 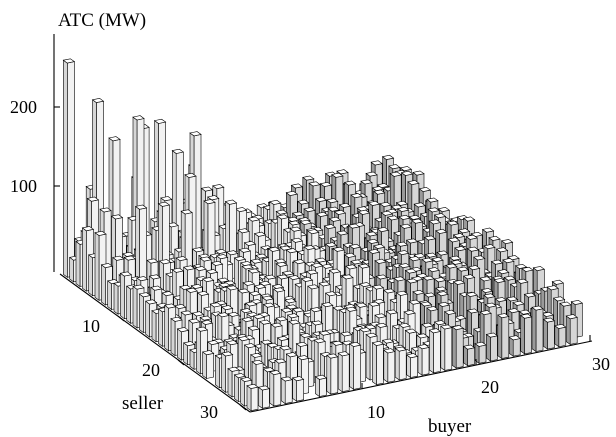 I want to click on seller-tick-label-20: 20, so click(x=151, y=370).